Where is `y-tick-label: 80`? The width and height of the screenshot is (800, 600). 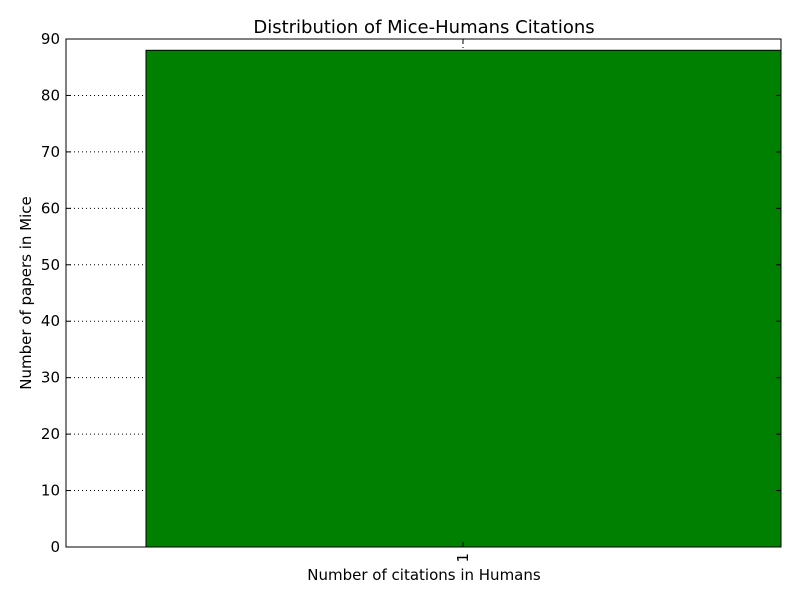 y-tick-label: 80 is located at coordinates (50, 95).